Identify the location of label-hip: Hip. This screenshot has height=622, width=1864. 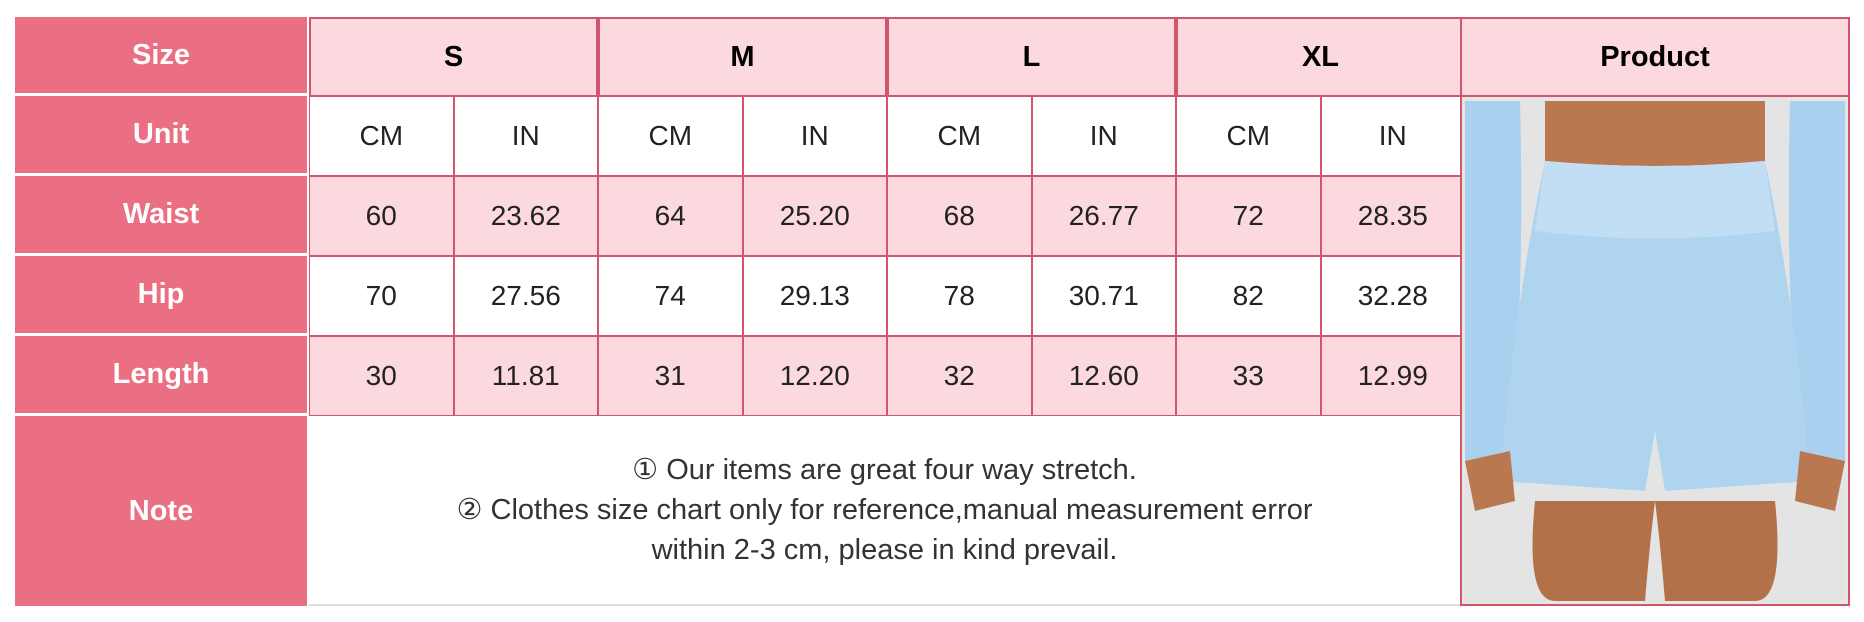
(161, 296).